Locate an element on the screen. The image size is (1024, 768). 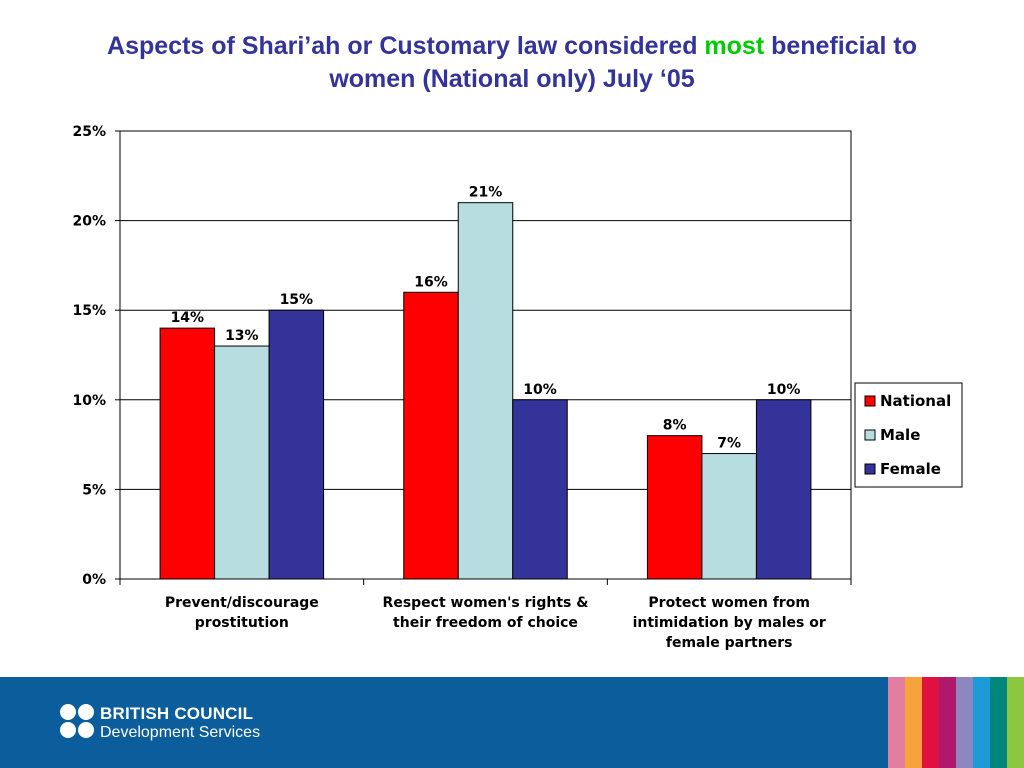
y-tick-label: 0% is located at coordinates (94, 580).